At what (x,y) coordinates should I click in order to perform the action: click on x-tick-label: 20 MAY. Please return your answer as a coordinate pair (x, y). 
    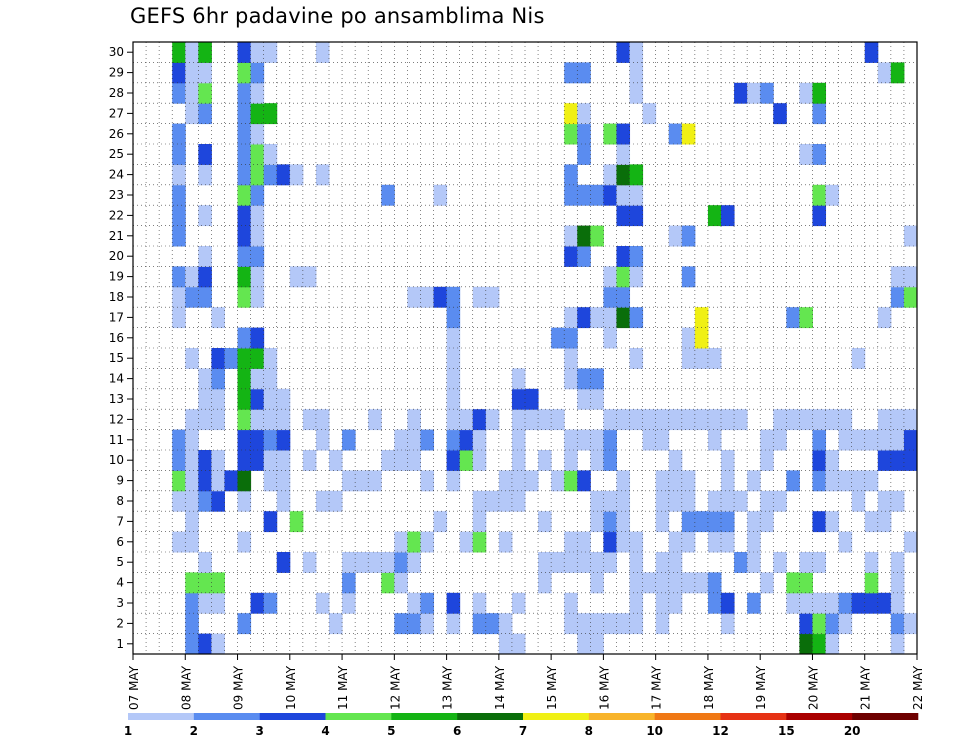
    Looking at the image, I should click on (813, 687).